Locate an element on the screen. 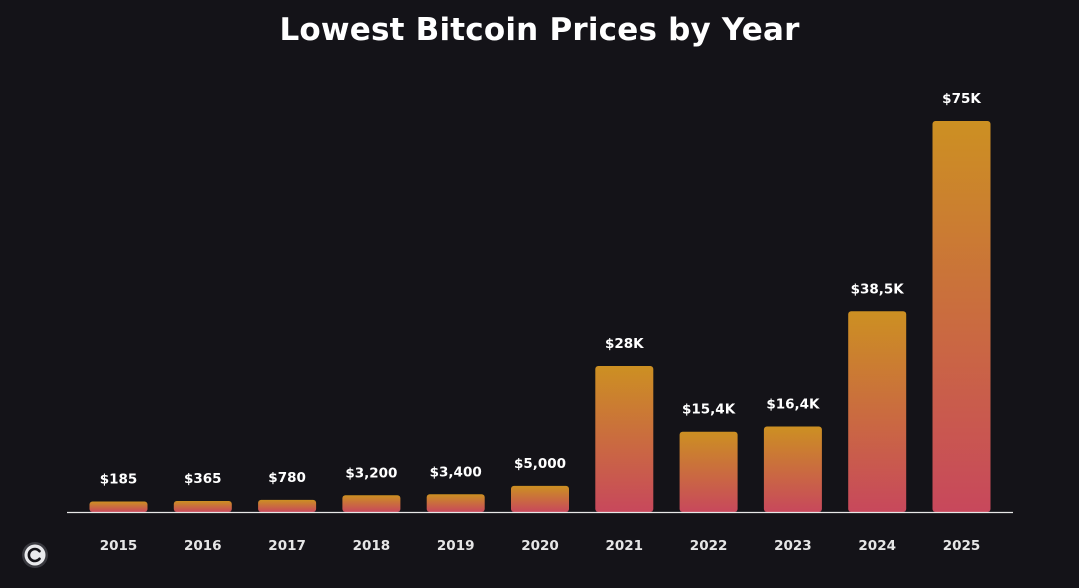  x-tick-label-2018: 2018 is located at coordinates (372, 546).